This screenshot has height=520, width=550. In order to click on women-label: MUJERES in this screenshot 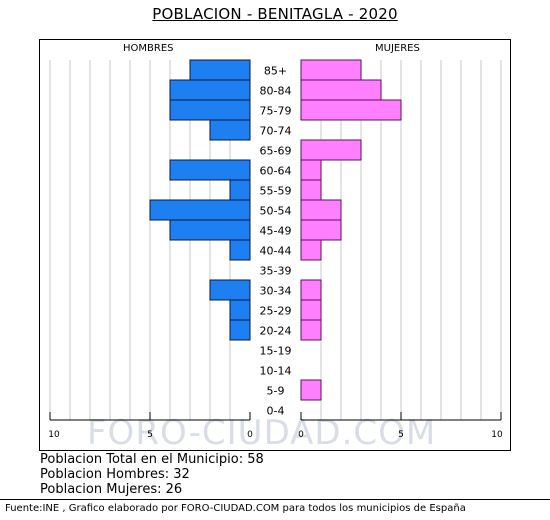, I will do `click(397, 48)`.